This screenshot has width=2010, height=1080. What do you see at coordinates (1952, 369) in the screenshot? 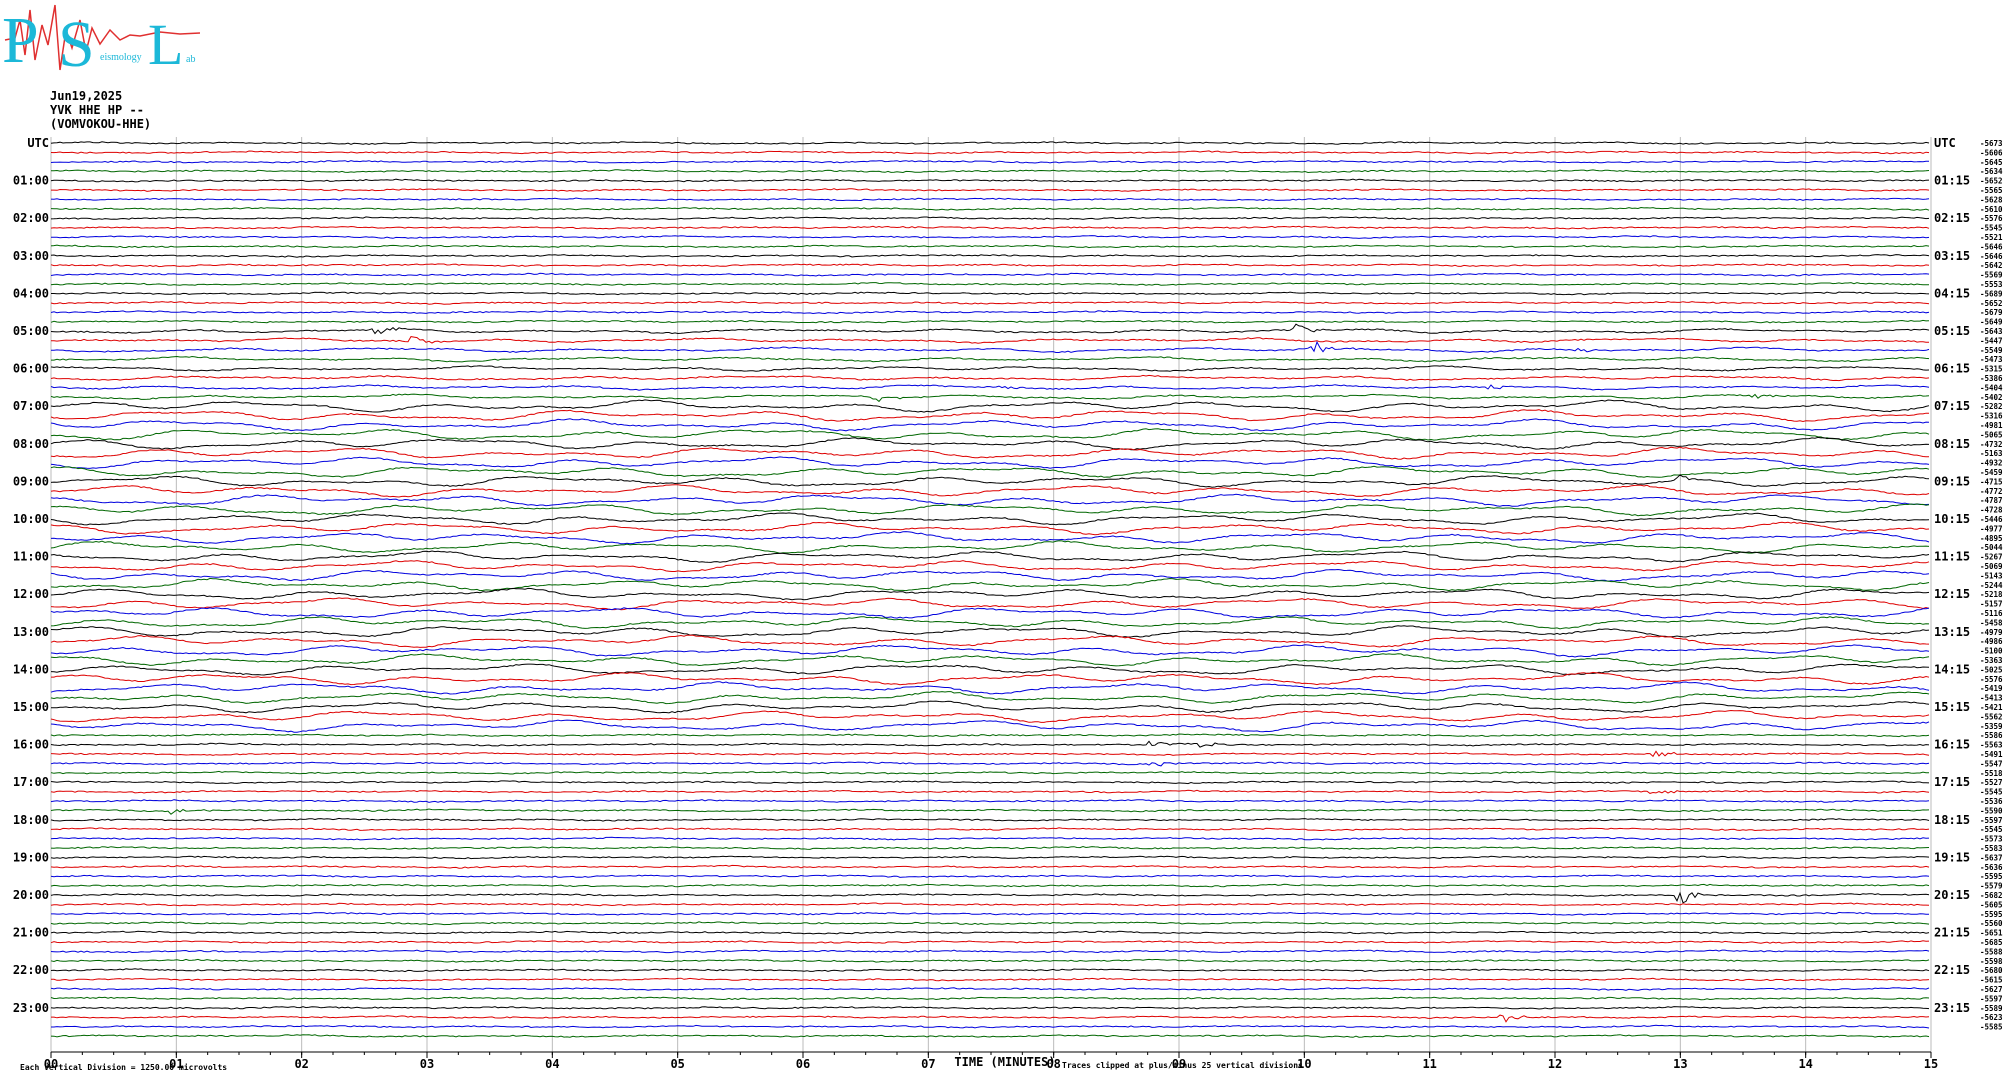
I see `row-time-label: 06:15` at bounding box center [1952, 369].